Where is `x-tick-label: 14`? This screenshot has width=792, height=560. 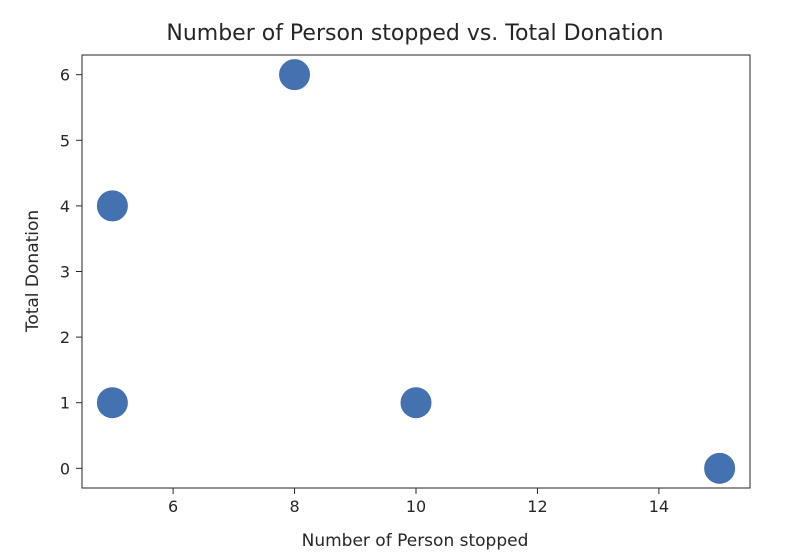 x-tick-label: 14 is located at coordinates (659, 506).